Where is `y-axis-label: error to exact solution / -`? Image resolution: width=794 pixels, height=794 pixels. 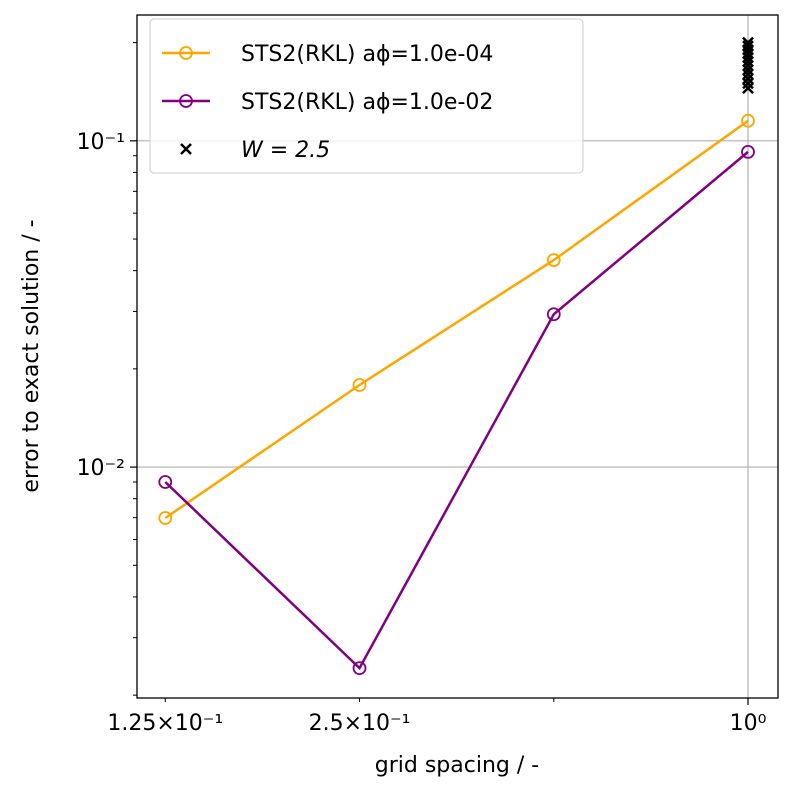 y-axis-label: error to exact solution / - is located at coordinates (31, 355).